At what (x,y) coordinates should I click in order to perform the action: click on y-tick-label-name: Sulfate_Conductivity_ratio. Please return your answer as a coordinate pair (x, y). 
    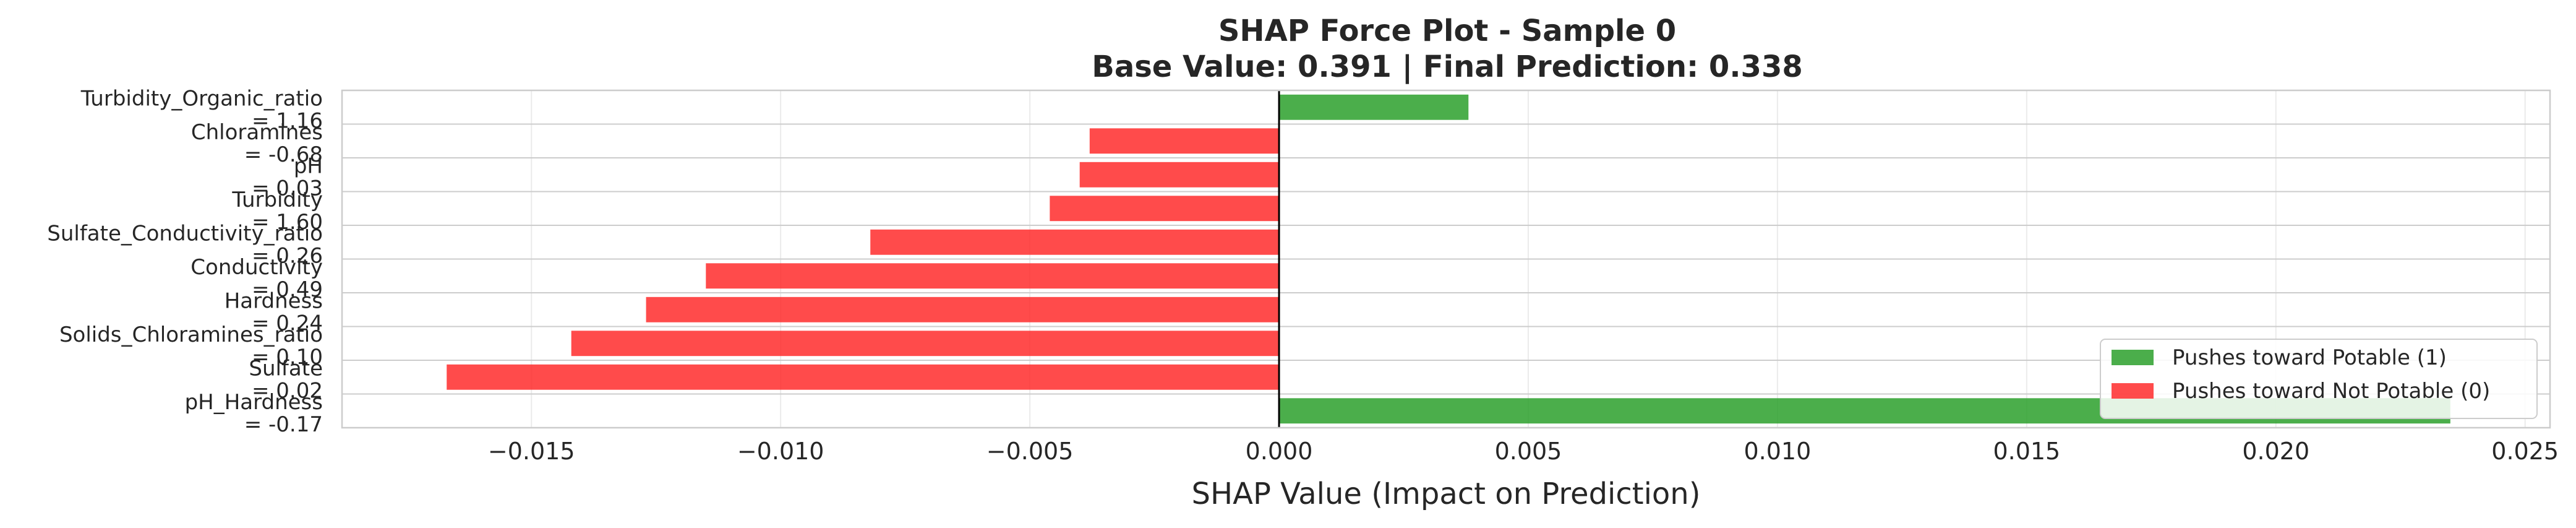
    Looking at the image, I should click on (185, 233).